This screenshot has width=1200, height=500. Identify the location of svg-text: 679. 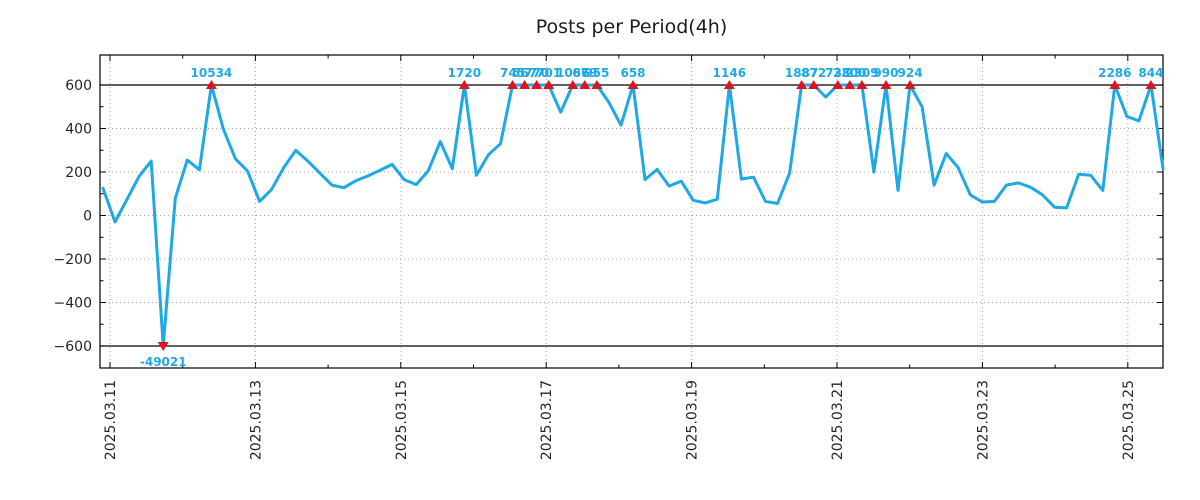
(584, 73).